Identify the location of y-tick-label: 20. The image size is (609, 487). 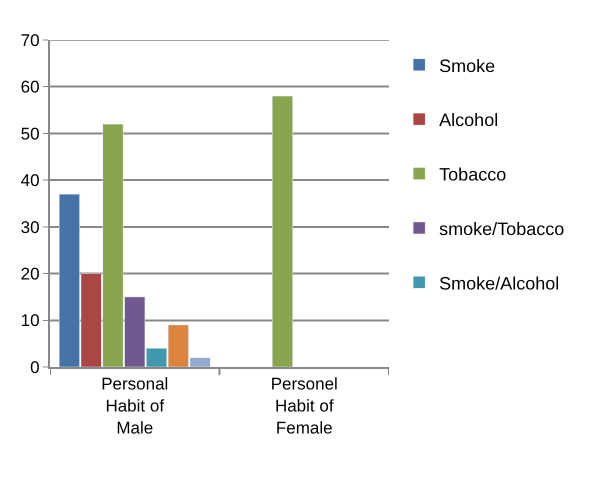
(30, 274).